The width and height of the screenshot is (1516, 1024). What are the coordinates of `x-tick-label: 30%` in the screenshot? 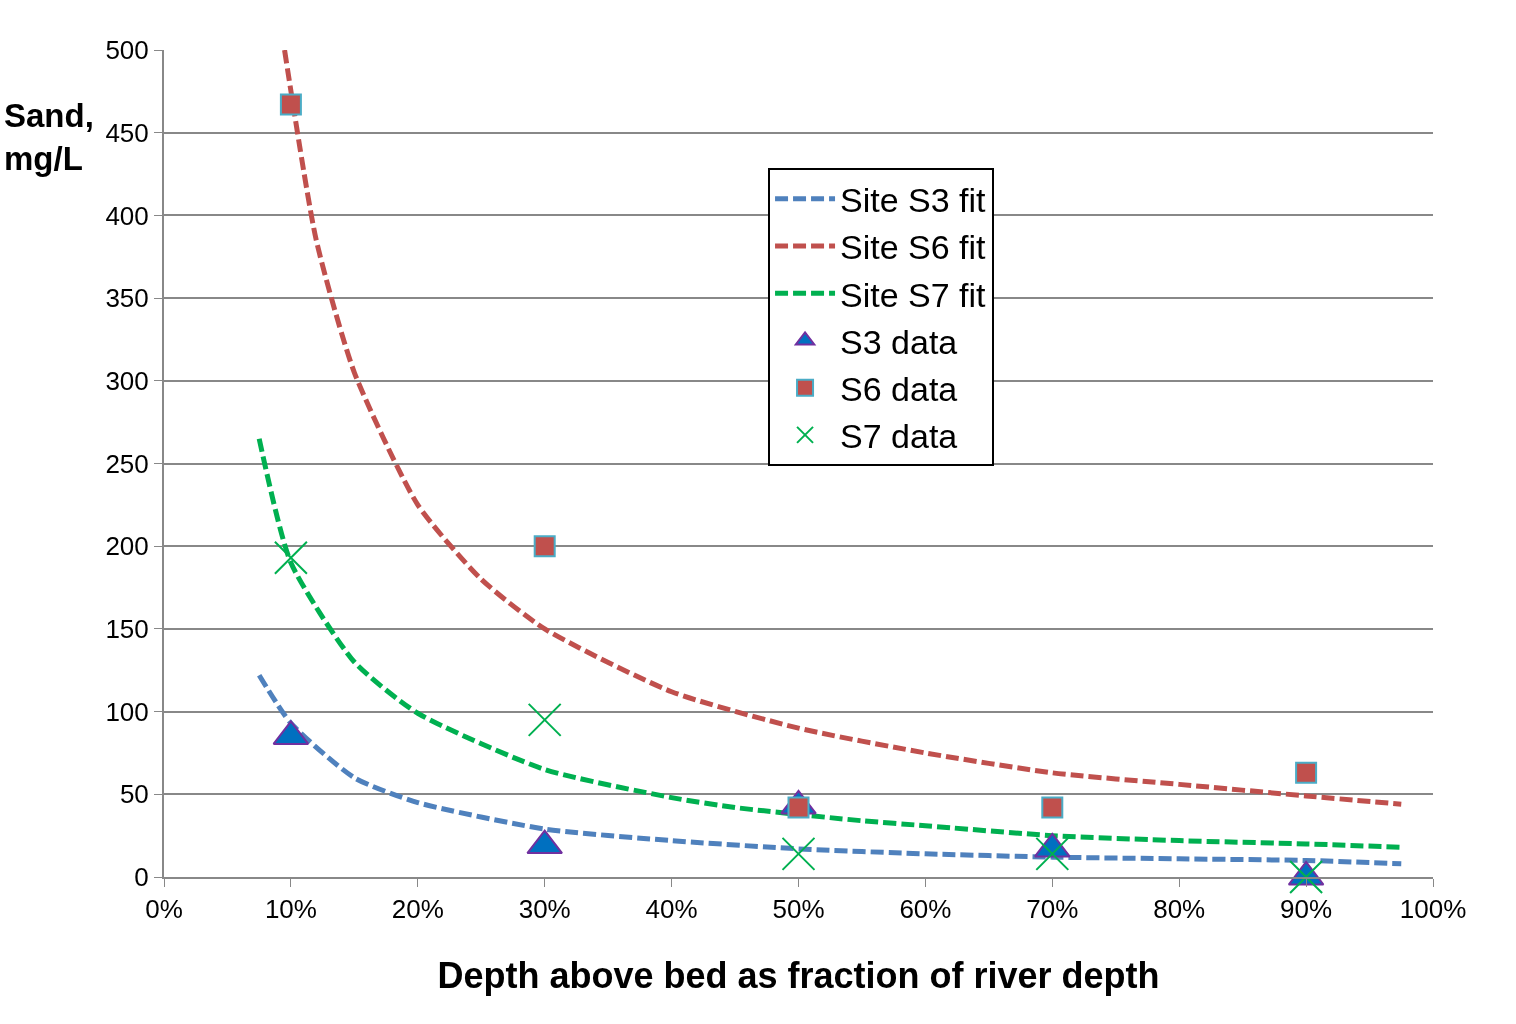 It's located at (544, 909).